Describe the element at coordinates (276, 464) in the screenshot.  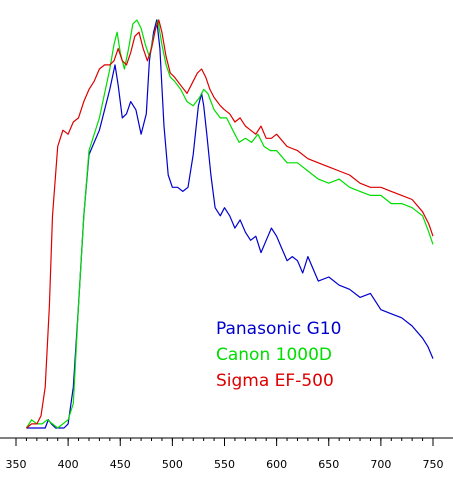
I see `x-tick-label: 600` at that location.